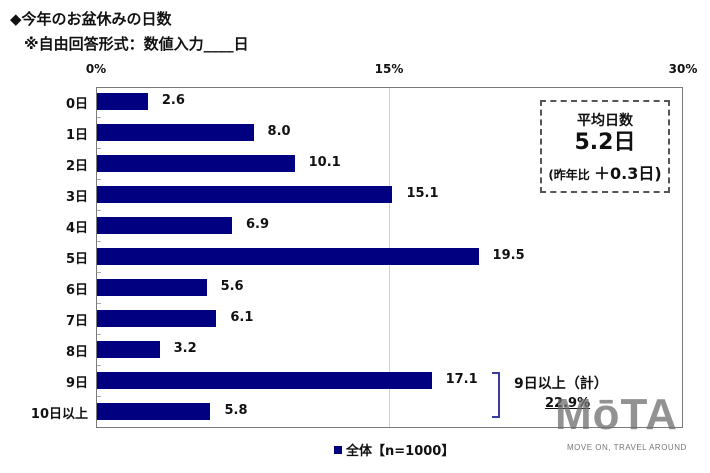 This screenshot has width=710, height=473. What do you see at coordinates (569, 175) in the screenshot?
I see `average-note-prefix: (昨年比` at bounding box center [569, 175].